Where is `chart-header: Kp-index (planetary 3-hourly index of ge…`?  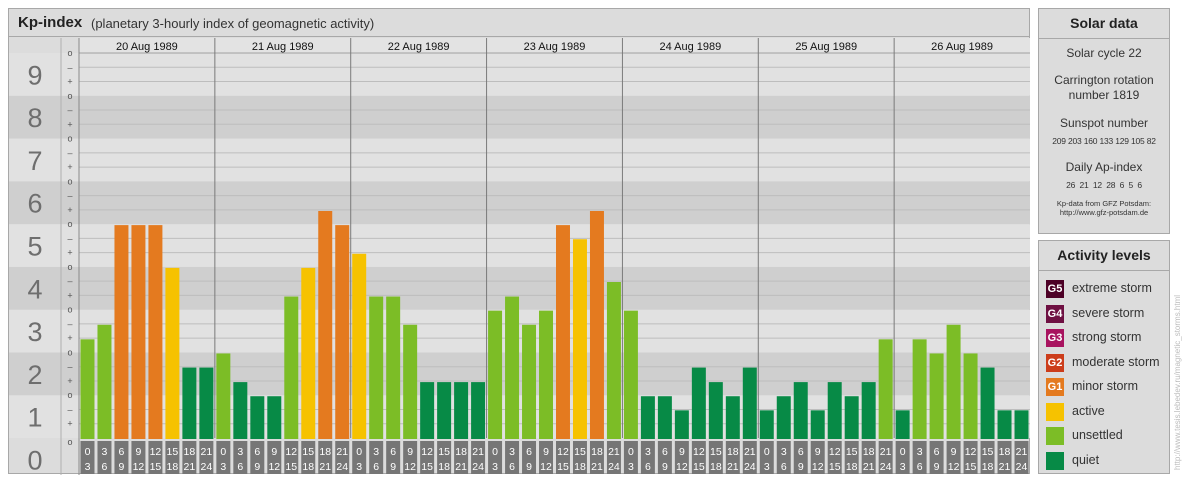
chart-header: Kp-index (planetary 3-hourly index of ge… is located at coordinates (519, 23).